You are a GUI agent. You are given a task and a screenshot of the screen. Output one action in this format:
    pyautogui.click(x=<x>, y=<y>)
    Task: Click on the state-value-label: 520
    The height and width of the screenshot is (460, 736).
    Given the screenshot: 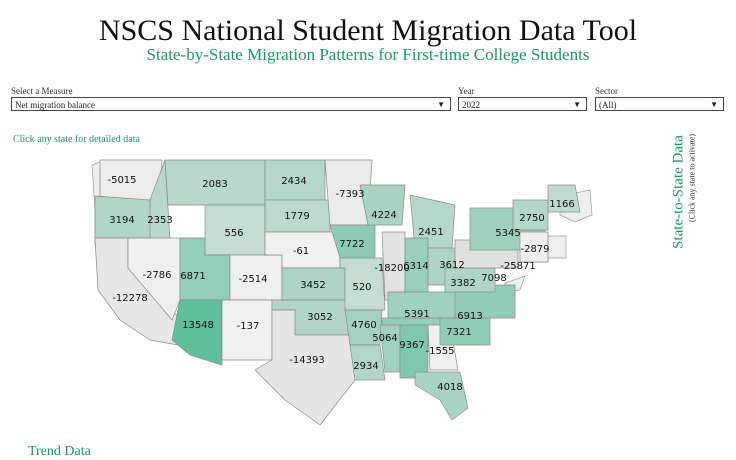 What is the action you would take?
    pyautogui.click(x=361, y=287)
    